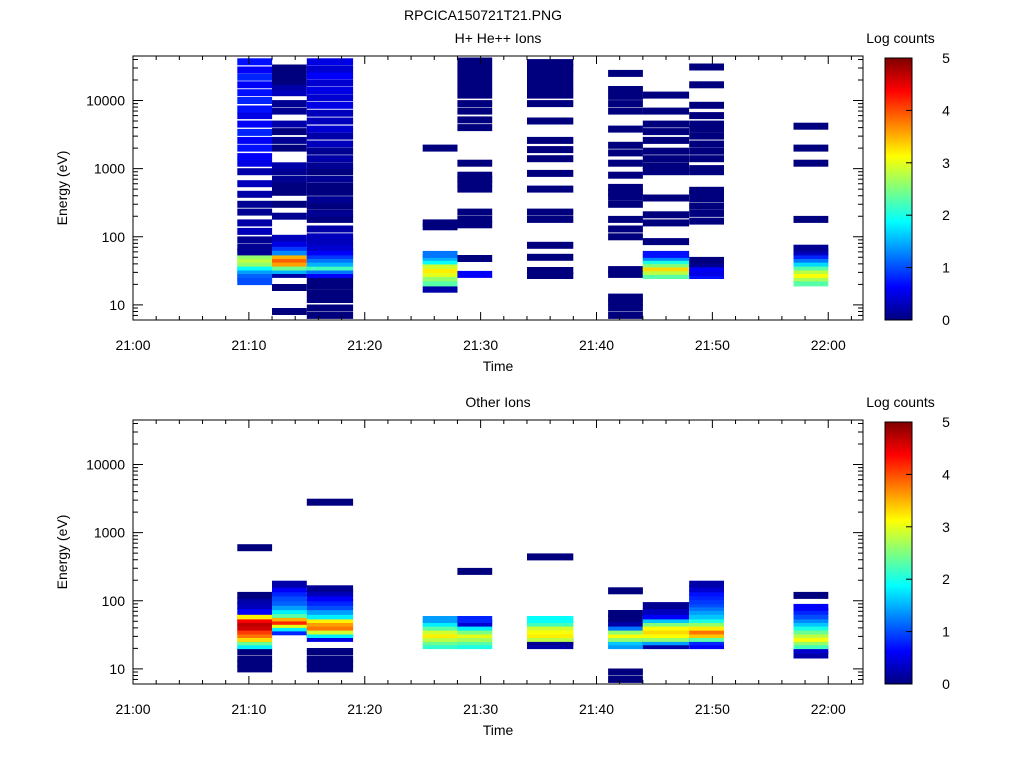 The height and width of the screenshot is (768, 1024). Describe the element at coordinates (498, 38) in the screenshot. I see `panel-title: H+ He++ Ions` at that location.